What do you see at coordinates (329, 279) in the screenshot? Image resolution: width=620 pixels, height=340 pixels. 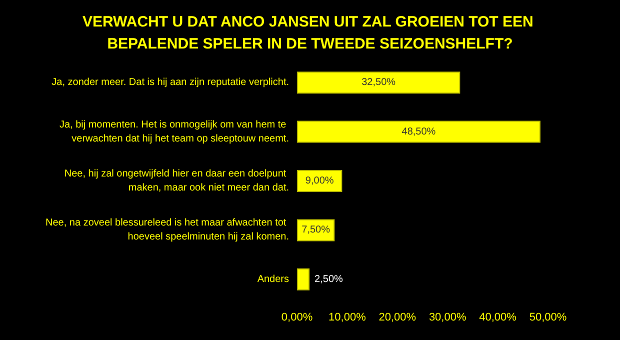 I see `data-label: 2,50%` at bounding box center [329, 279].